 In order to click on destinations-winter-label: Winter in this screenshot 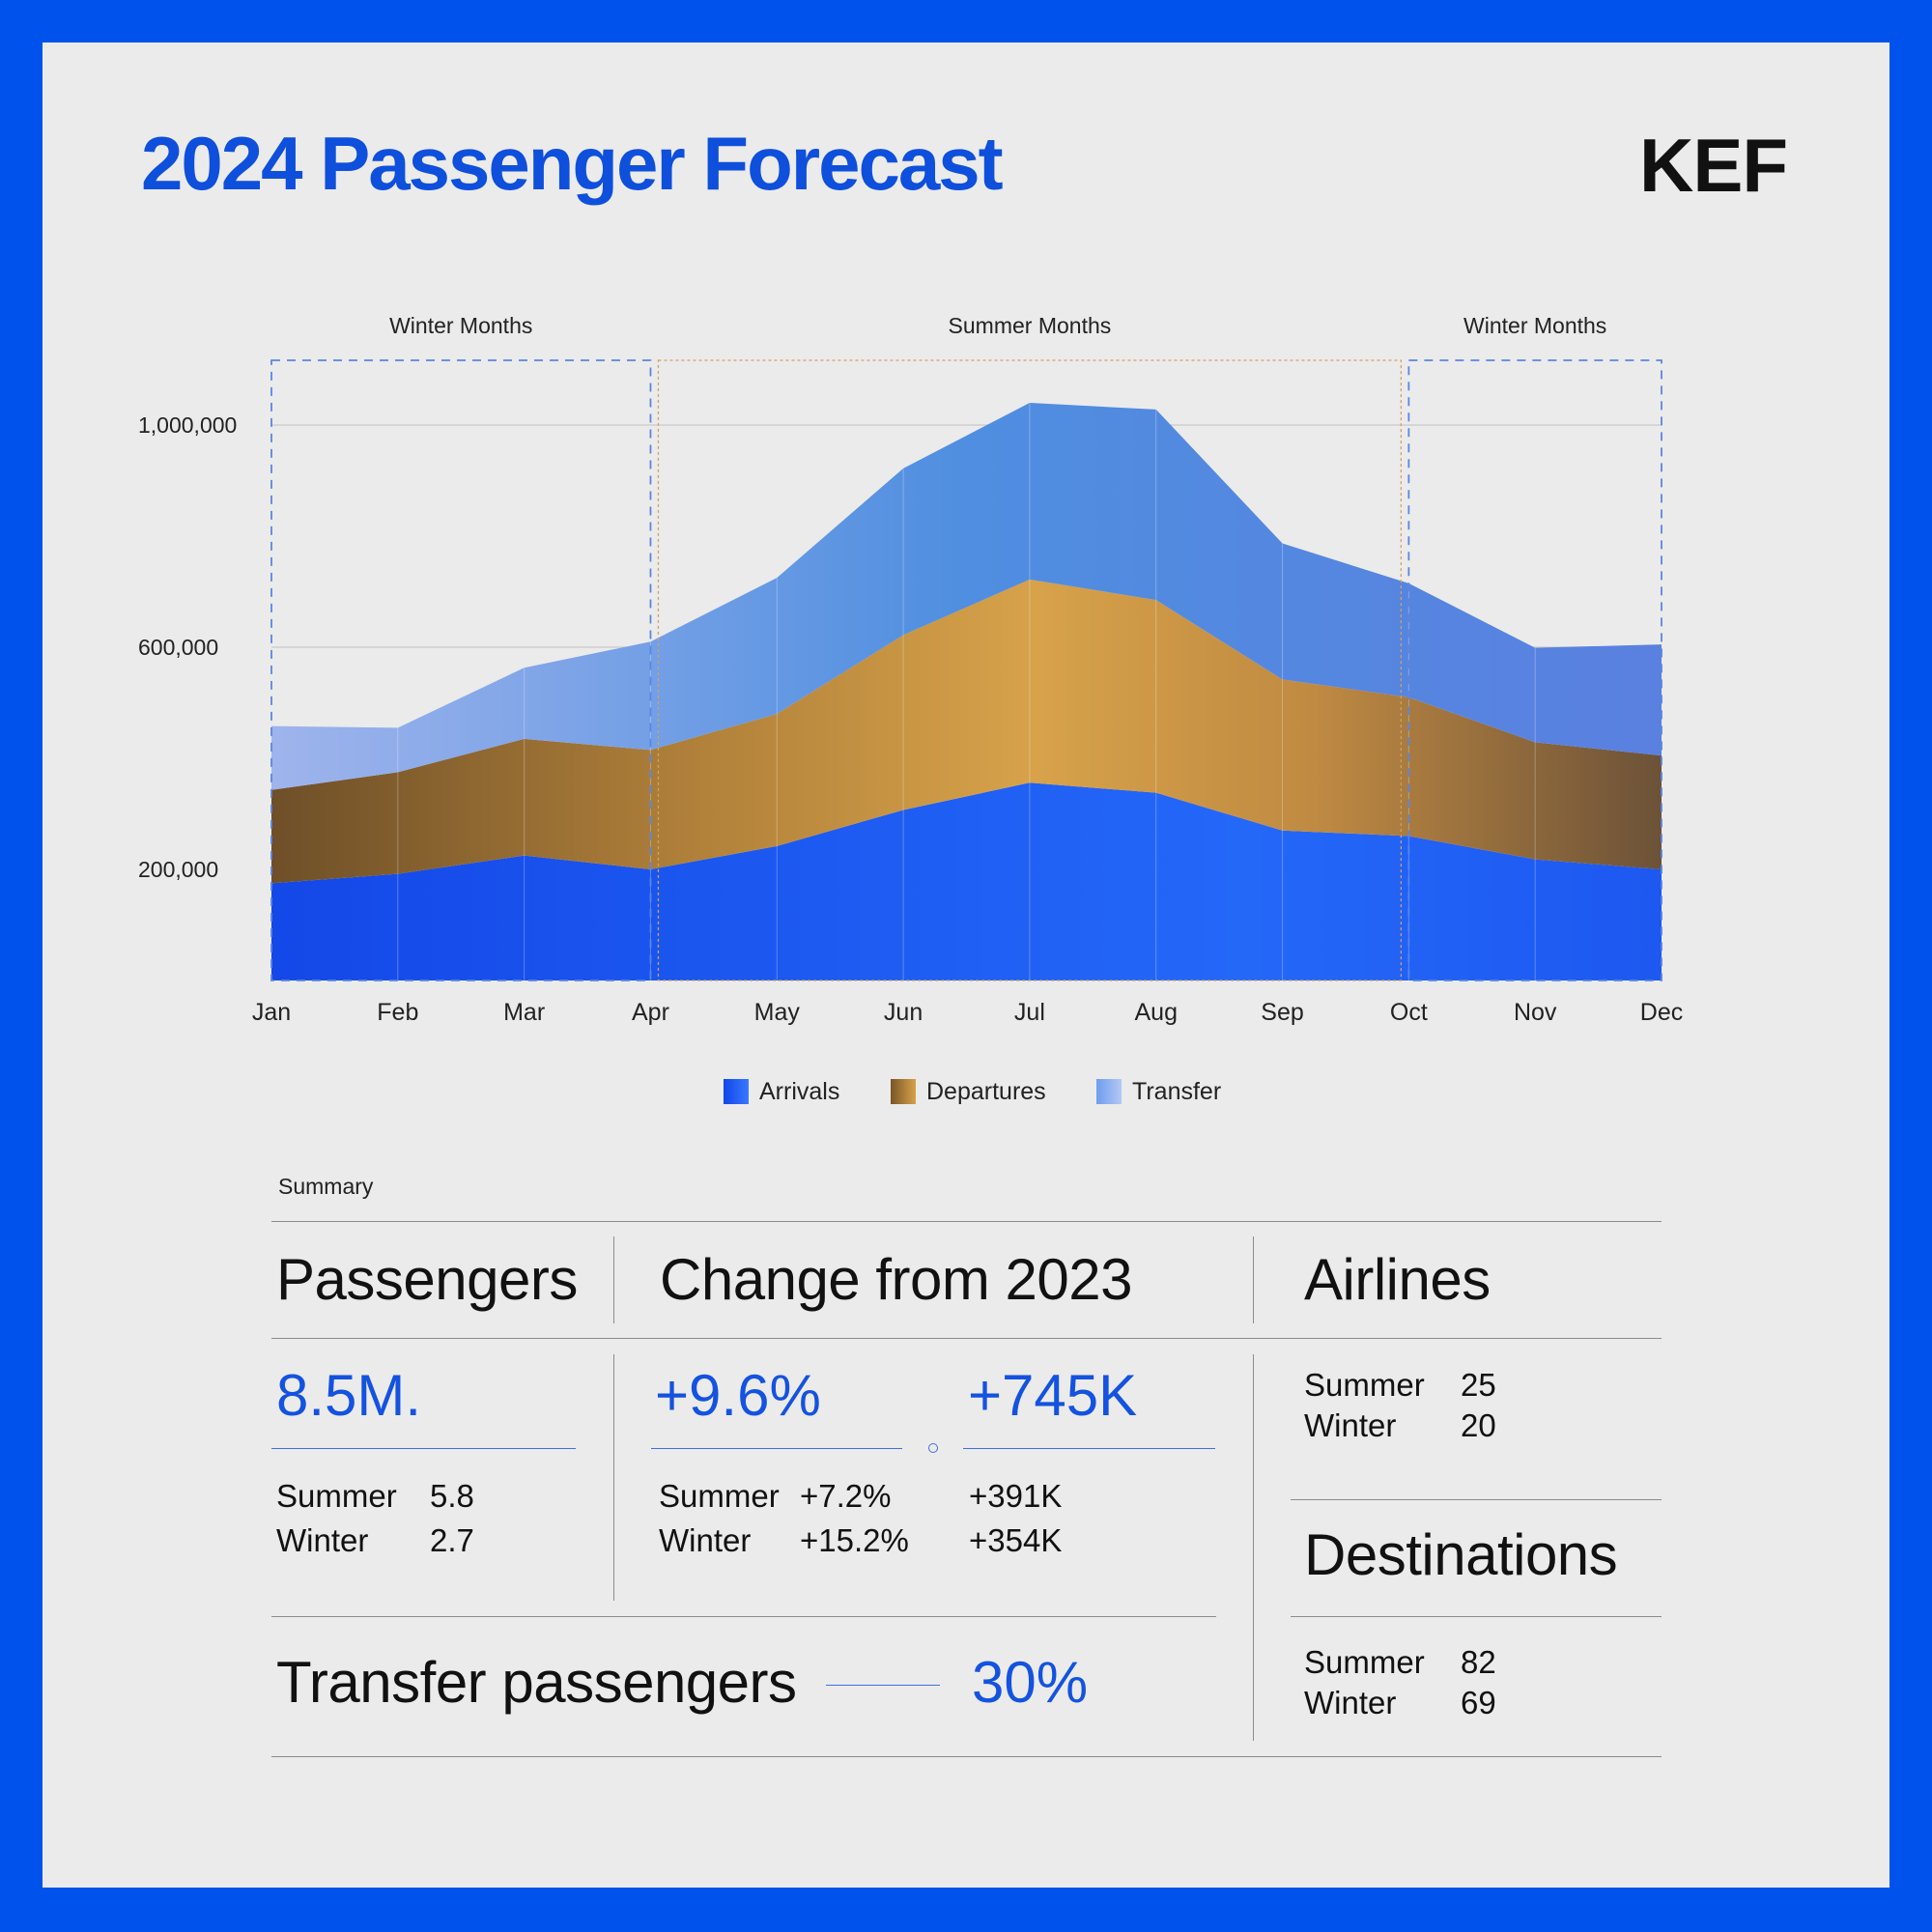, I will do `click(1350, 1702)`.